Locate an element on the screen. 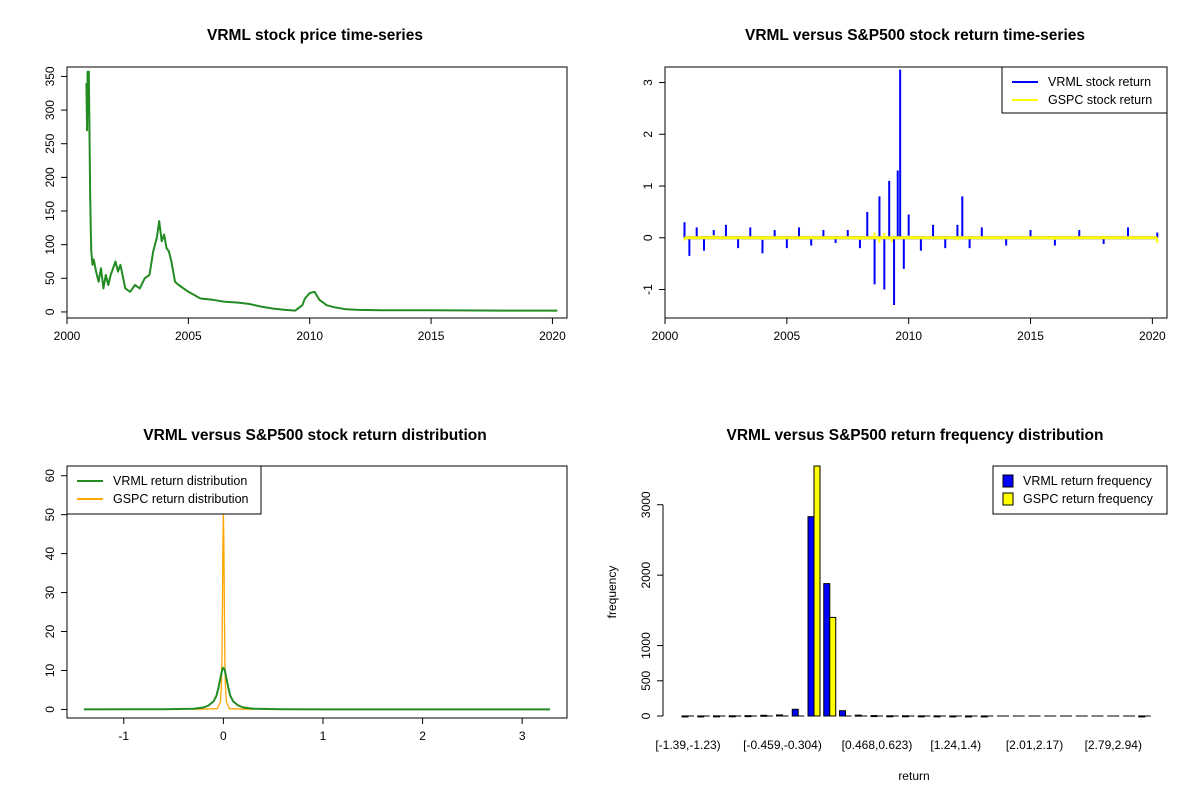 This screenshot has width=1200, height=800. y-tick-label: 20 is located at coordinates (50, 632).